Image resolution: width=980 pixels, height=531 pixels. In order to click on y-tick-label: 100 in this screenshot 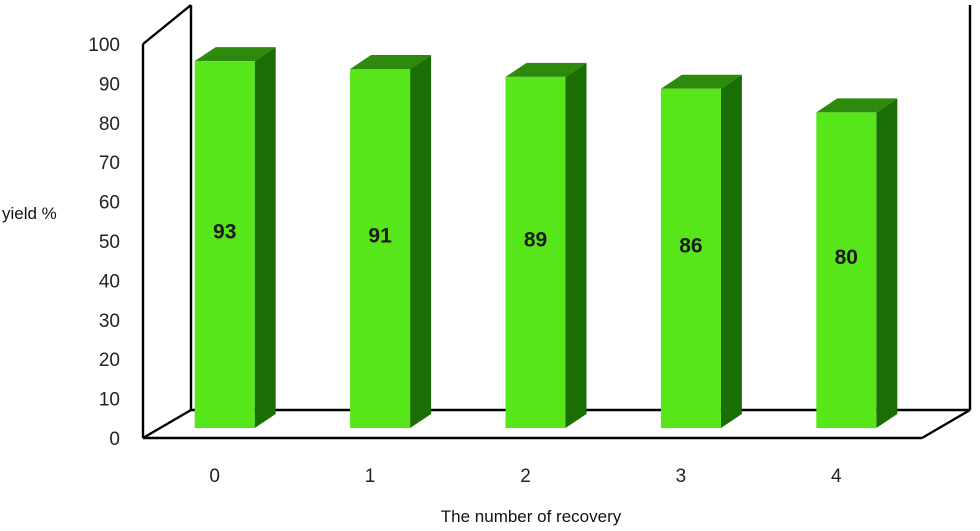, I will do `click(104, 45)`.